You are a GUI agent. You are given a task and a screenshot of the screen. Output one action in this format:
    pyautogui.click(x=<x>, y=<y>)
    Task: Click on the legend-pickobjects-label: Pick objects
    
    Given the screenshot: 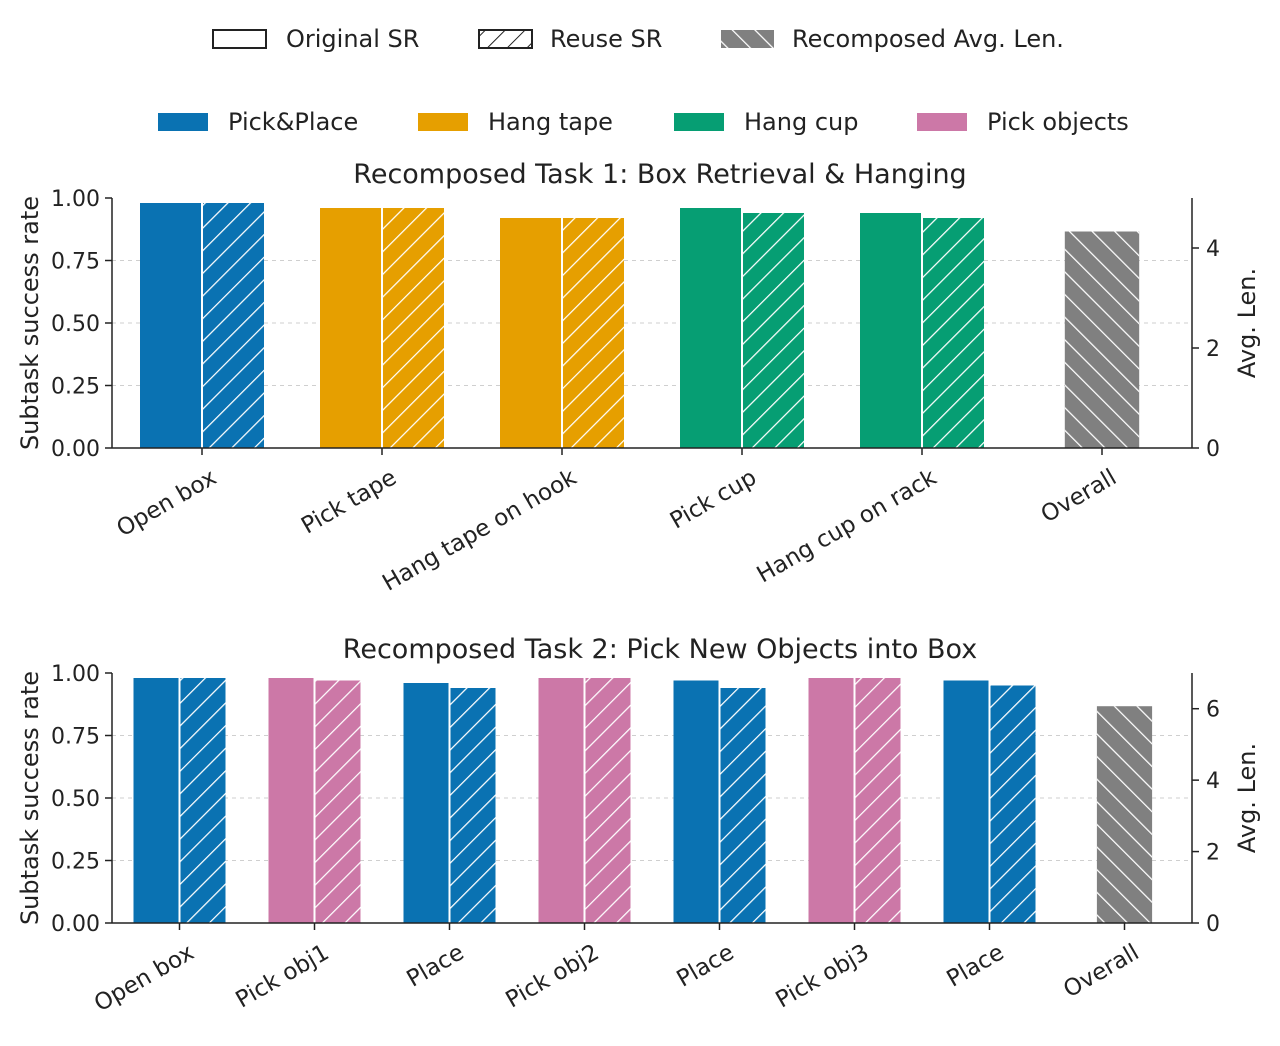 What is the action you would take?
    pyautogui.click(x=1058, y=122)
    